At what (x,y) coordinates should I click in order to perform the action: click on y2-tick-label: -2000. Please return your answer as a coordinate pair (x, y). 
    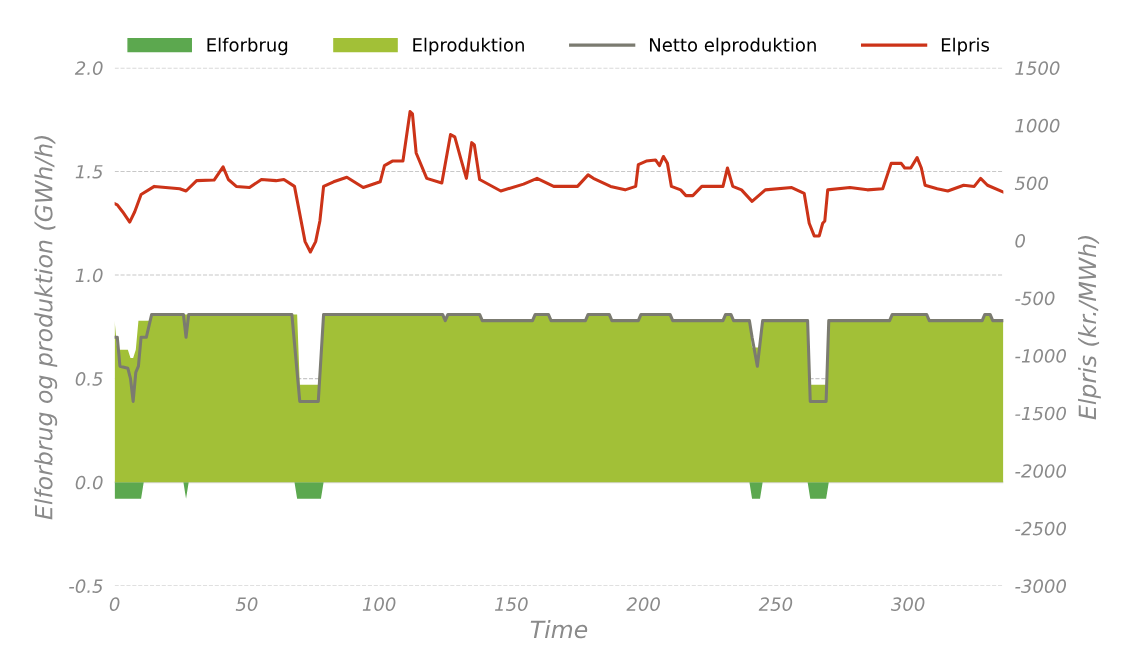
    Looking at the image, I should click on (1041, 471).